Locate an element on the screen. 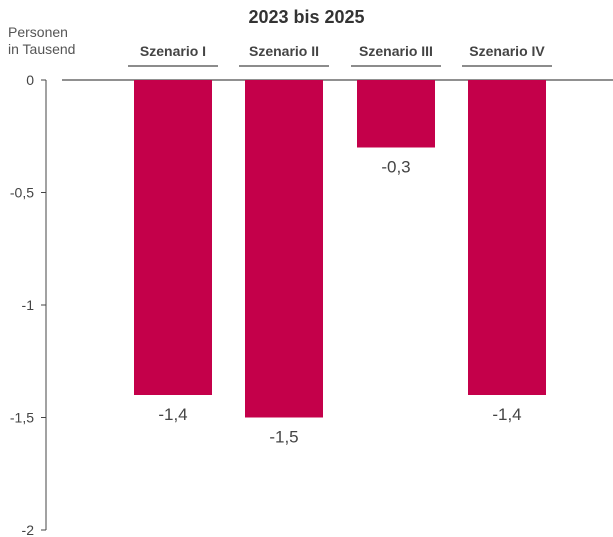 The image size is (613, 537). y-tick-label: -0,5 is located at coordinates (22, 193).